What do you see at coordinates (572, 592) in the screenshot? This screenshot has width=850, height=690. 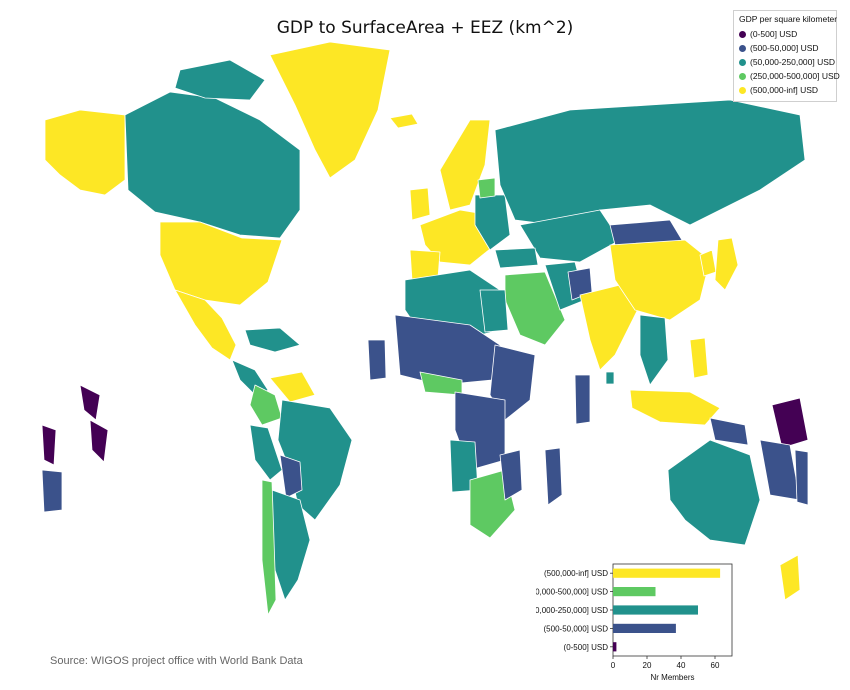 I see `y-tick-label-1: (250,000-500,000] USD` at bounding box center [572, 592].